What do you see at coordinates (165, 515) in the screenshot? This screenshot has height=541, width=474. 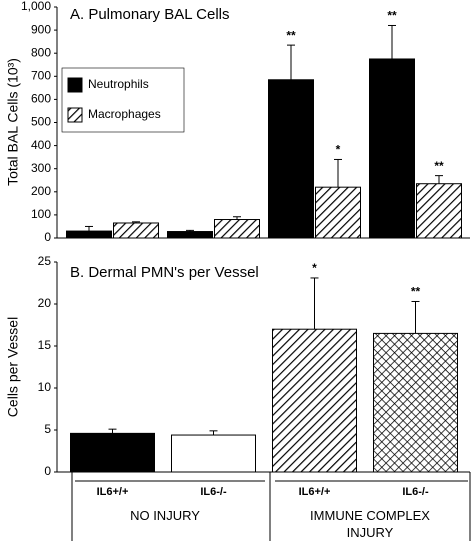 I see `group-label: NO INJURY` at bounding box center [165, 515].